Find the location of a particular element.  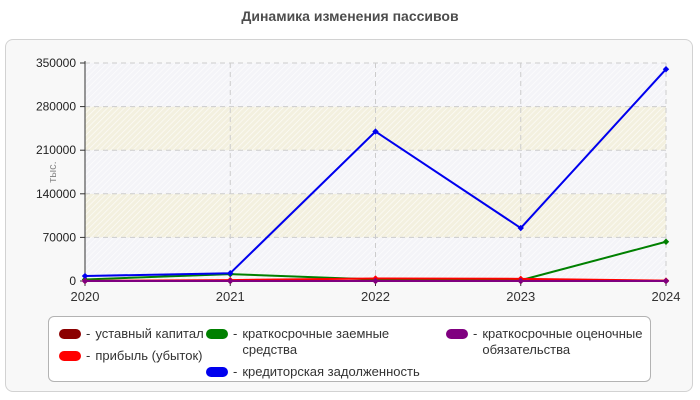

legend-label-pribyl-ubytok: прибыль (убыток) is located at coordinates (149, 355).